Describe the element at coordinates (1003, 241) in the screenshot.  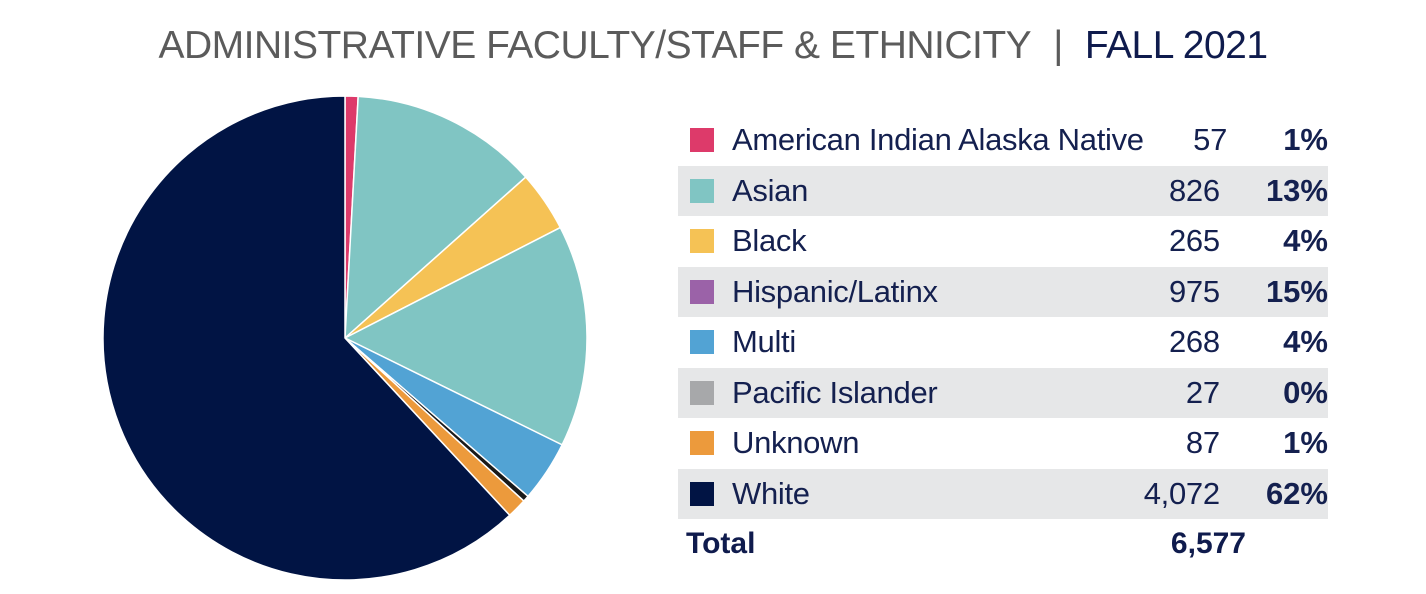
I see `legend-row: Black 265 4%` at that location.